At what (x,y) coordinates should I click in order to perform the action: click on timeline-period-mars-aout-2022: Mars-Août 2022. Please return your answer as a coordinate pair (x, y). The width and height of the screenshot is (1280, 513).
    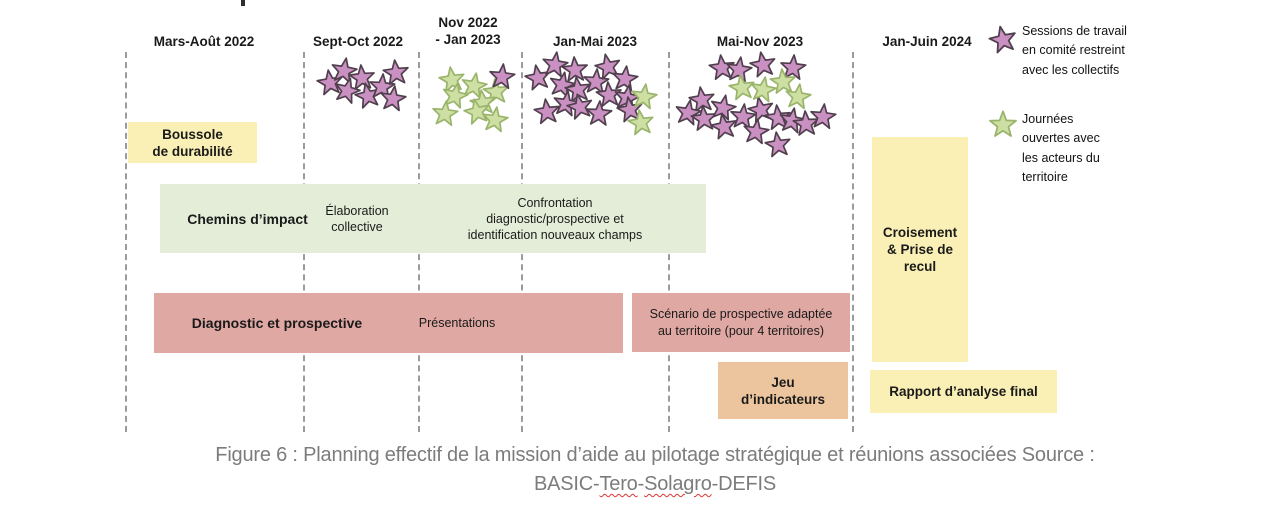
    Looking at the image, I should click on (204, 41).